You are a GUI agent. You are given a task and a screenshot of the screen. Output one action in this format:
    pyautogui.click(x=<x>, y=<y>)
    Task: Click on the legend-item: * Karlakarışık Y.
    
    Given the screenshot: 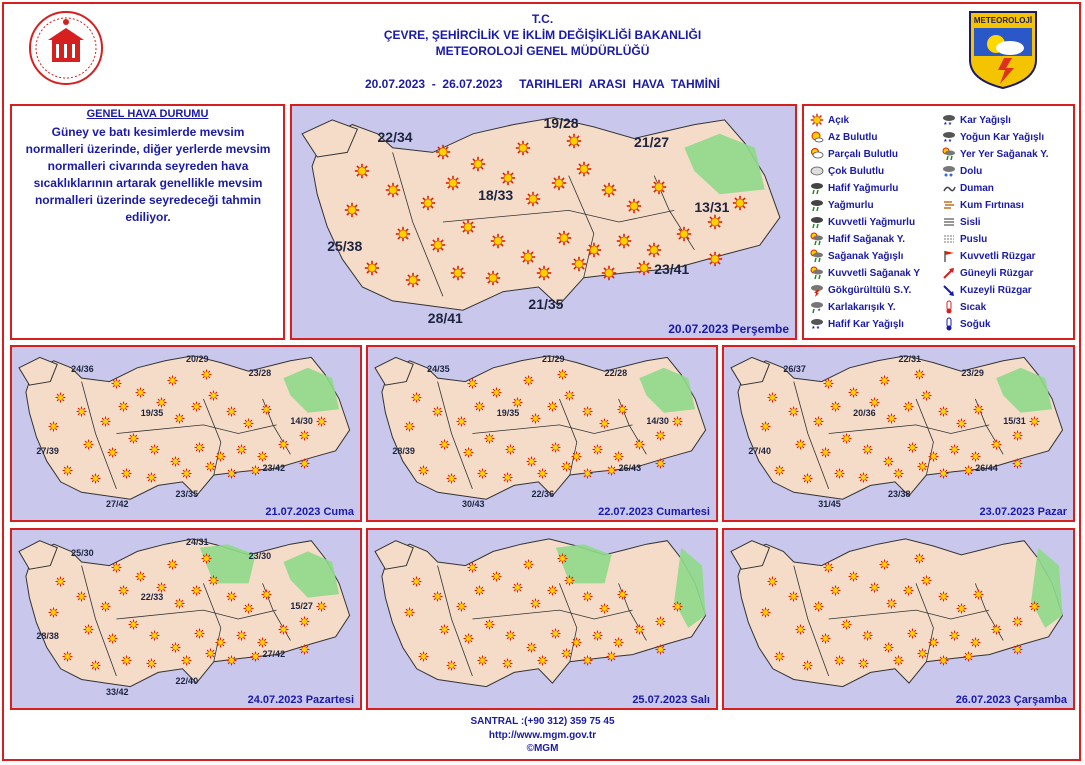 What is the action you would take?
    pyautogui.click(x=853, y=307)
    